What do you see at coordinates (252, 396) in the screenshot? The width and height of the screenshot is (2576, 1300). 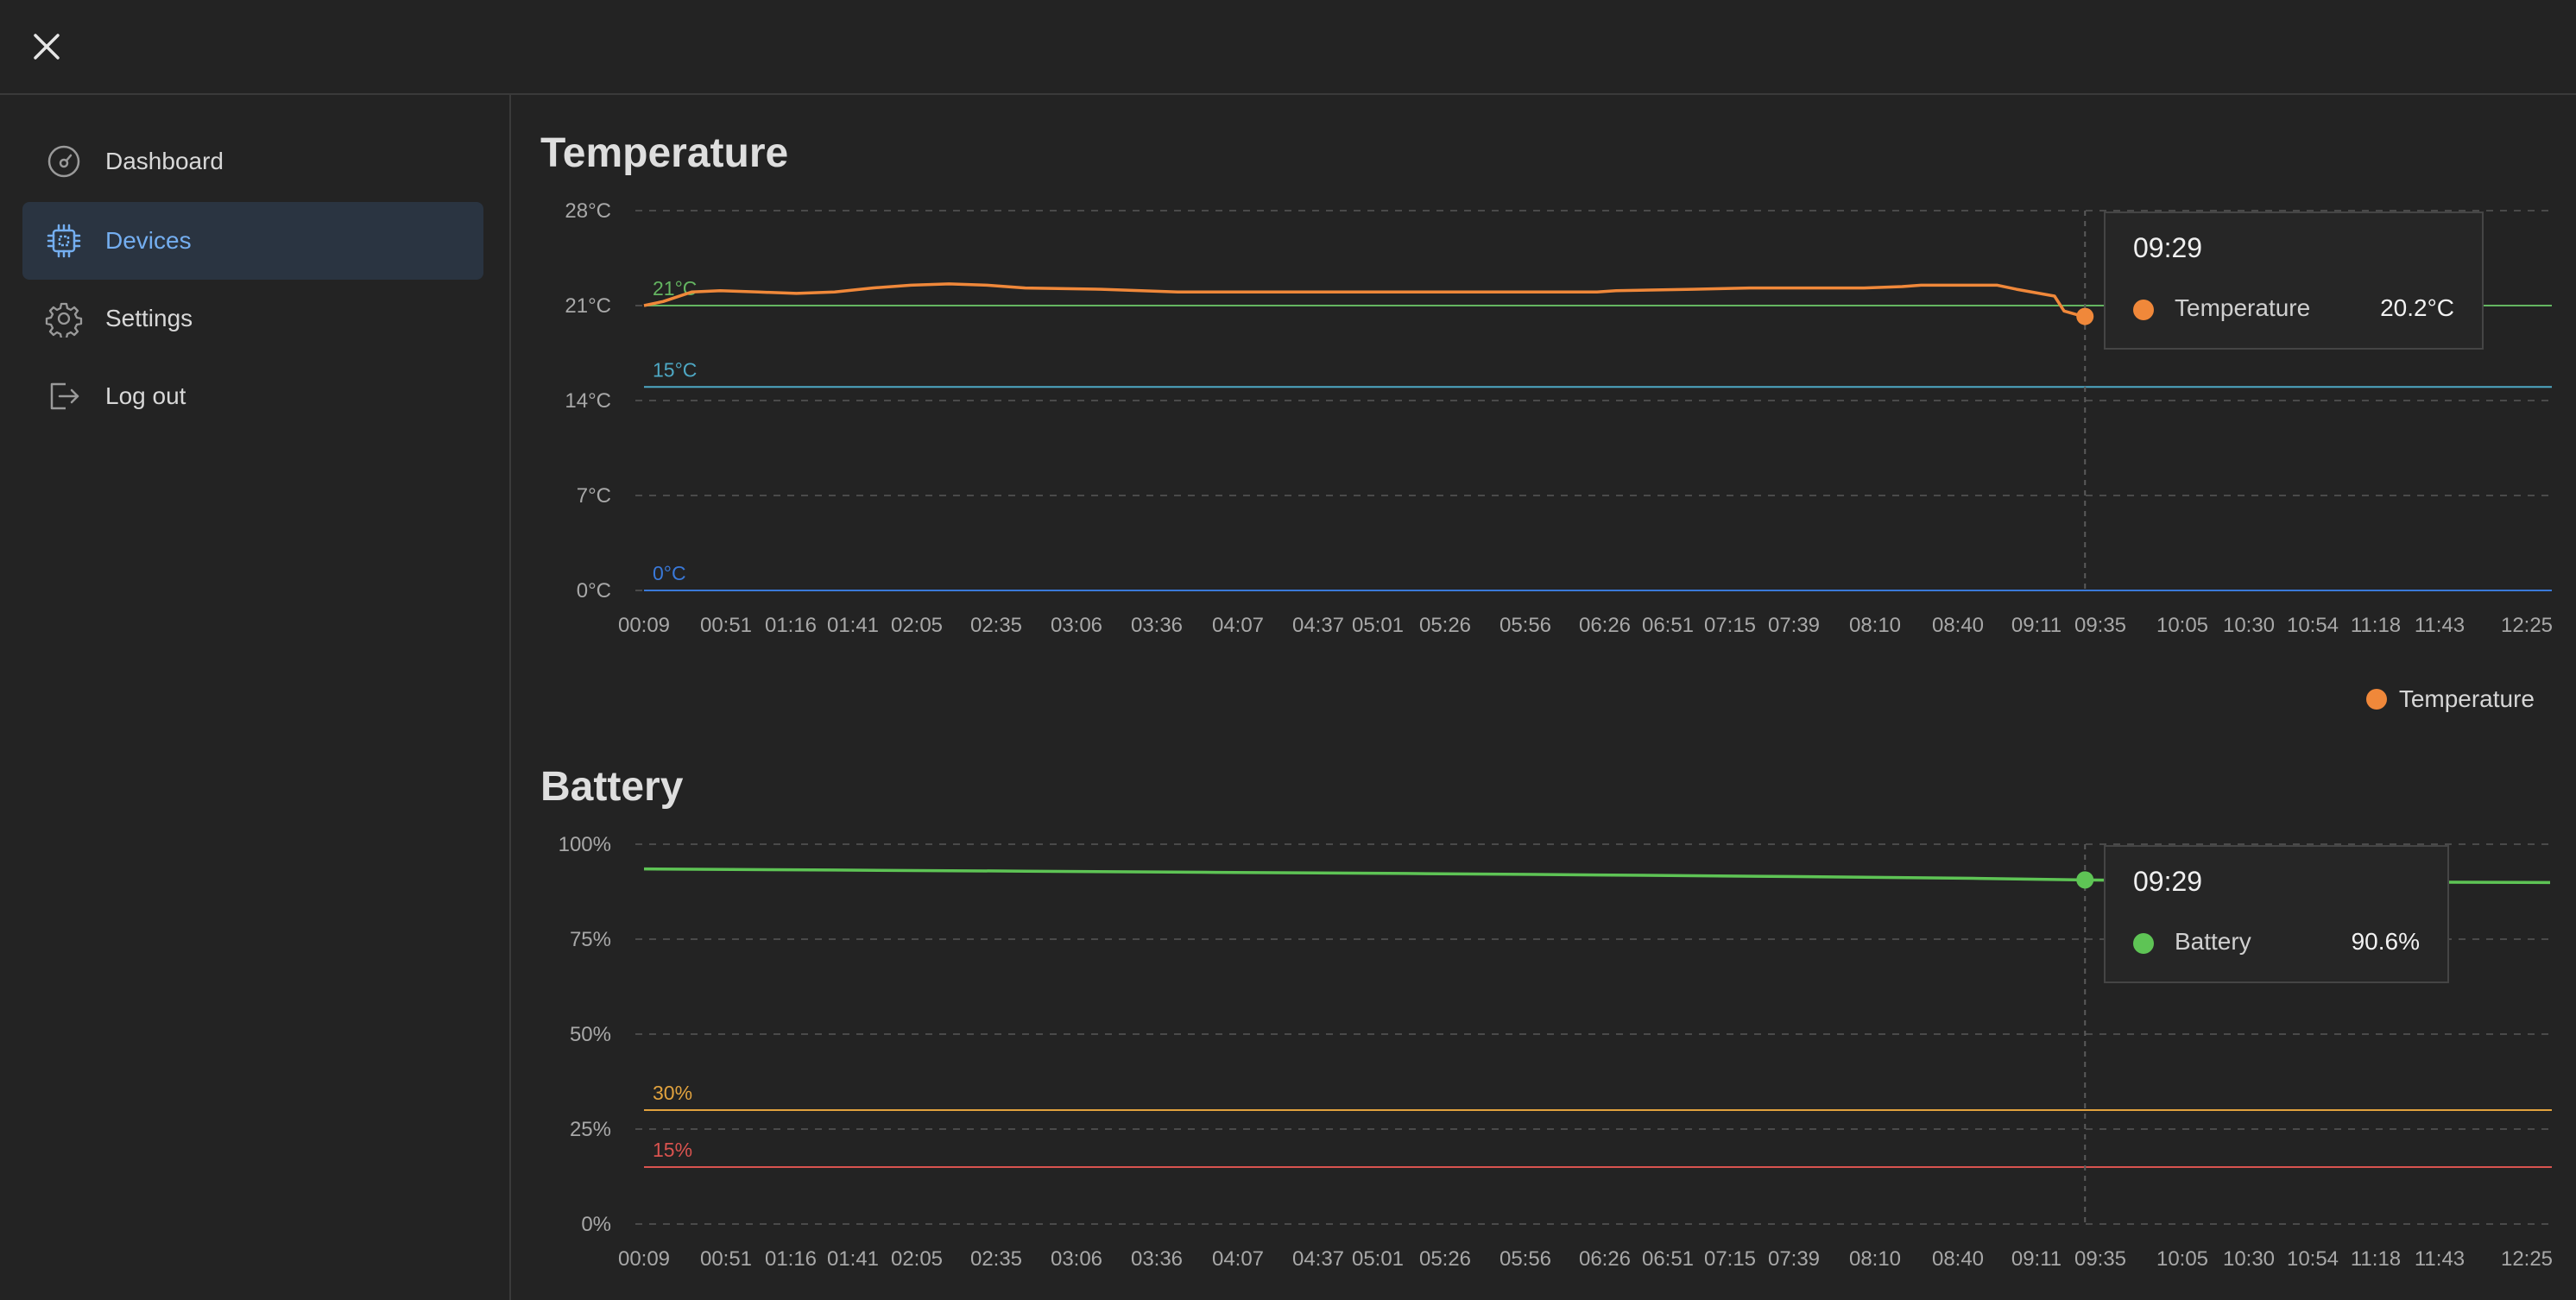 I see `sidebar-item-logout: Log out` at bounding box center [252, 396].